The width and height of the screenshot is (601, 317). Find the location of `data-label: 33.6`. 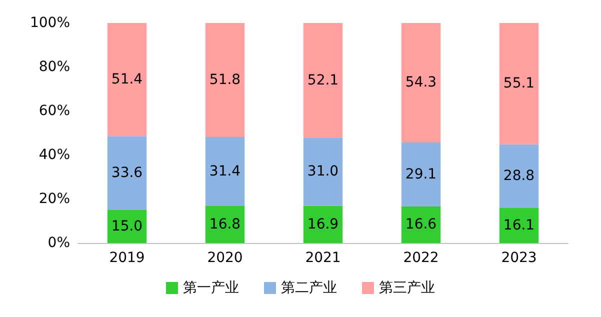

data-label: 33.6 is located at coordinates (127, 173).